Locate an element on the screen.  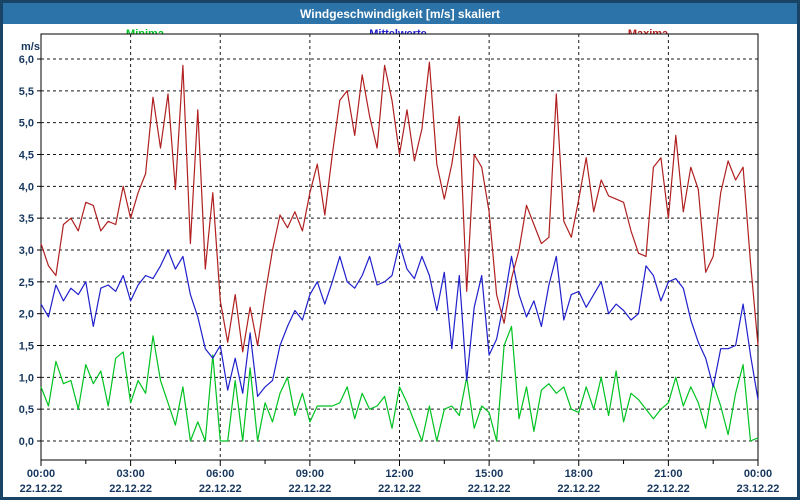
title-bar: Windgeschwindigkeit [m/s] skaliert is located at coordinates (400, 13).